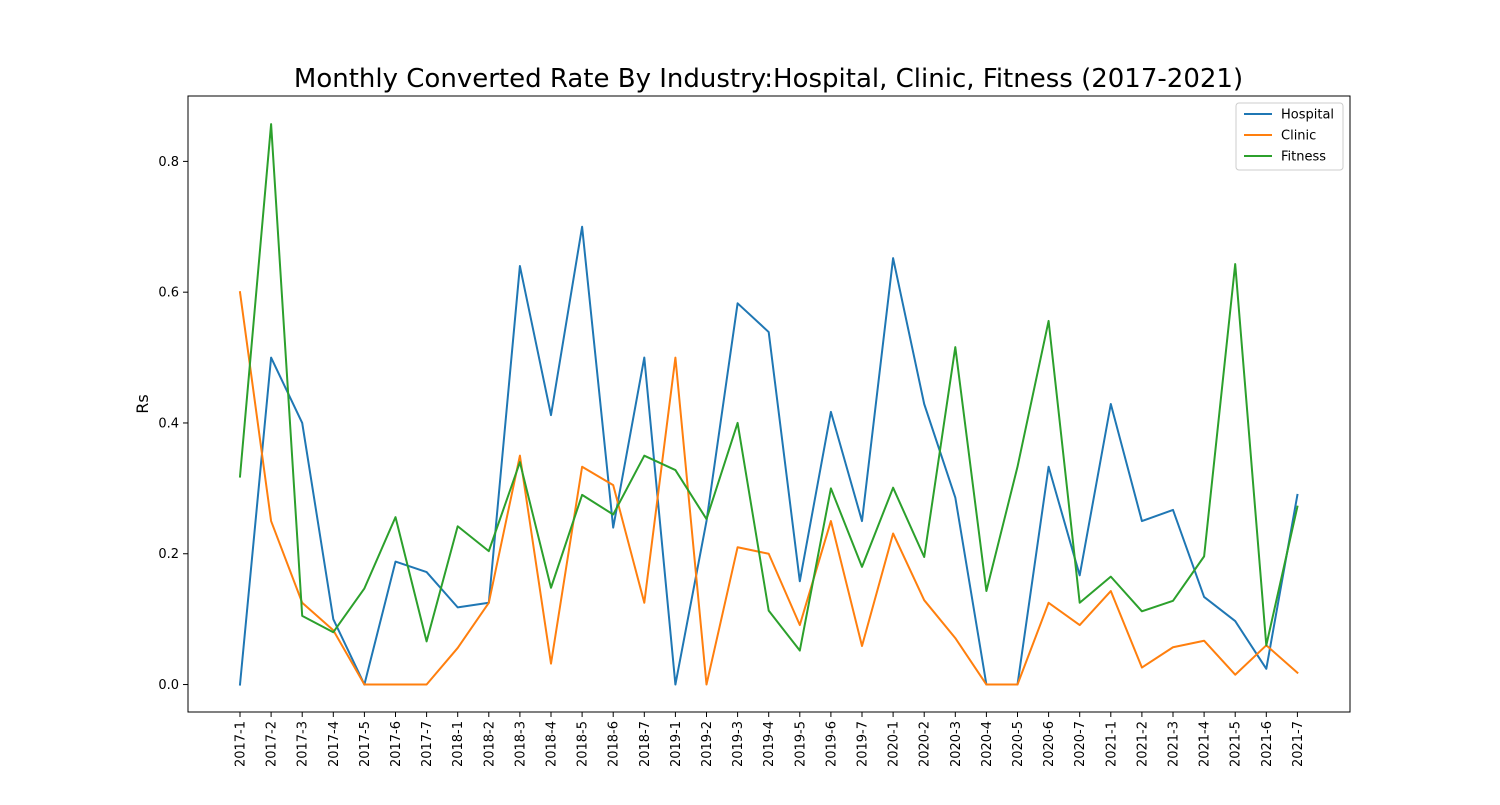 The height and width of the screenshot is (805, 1500). What do you see at coordinates (1142, 744) in the screenshot?
I see `x-tick-label: 2021-2` at bounding box center [1142, 744].